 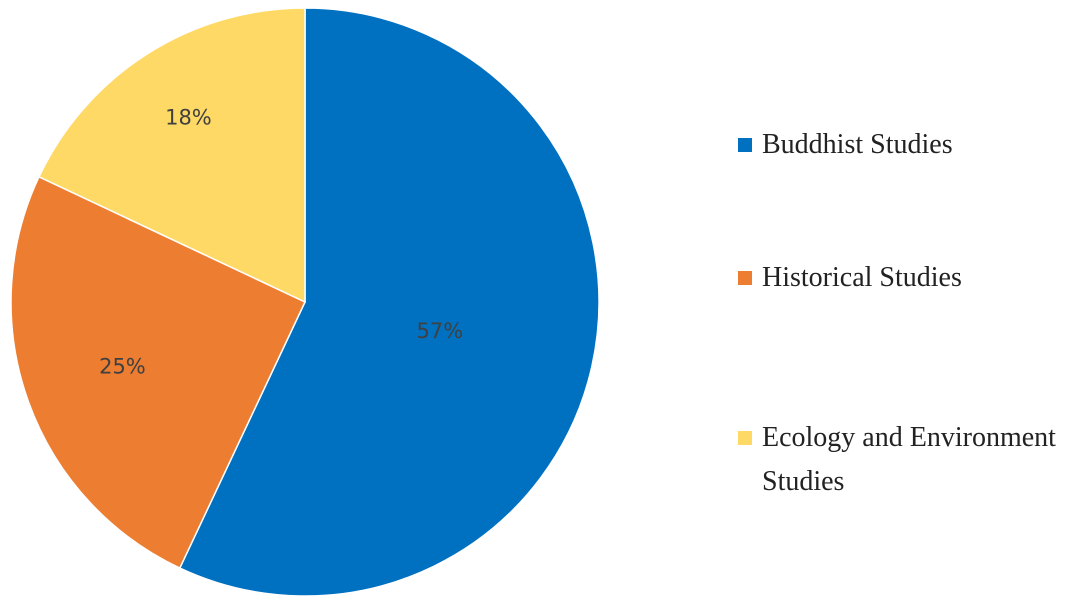 I want to click on data-label: 25%, so click(x=122, y=367).